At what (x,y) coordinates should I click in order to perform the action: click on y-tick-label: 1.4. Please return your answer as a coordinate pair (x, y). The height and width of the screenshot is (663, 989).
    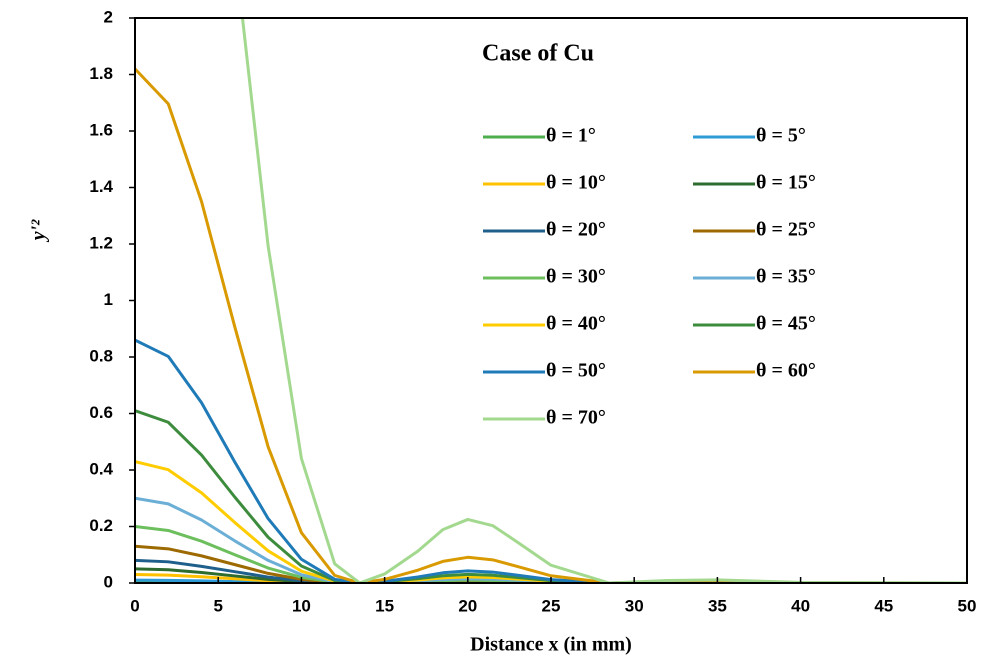
    Looking at the image, I should click on (101, 186).